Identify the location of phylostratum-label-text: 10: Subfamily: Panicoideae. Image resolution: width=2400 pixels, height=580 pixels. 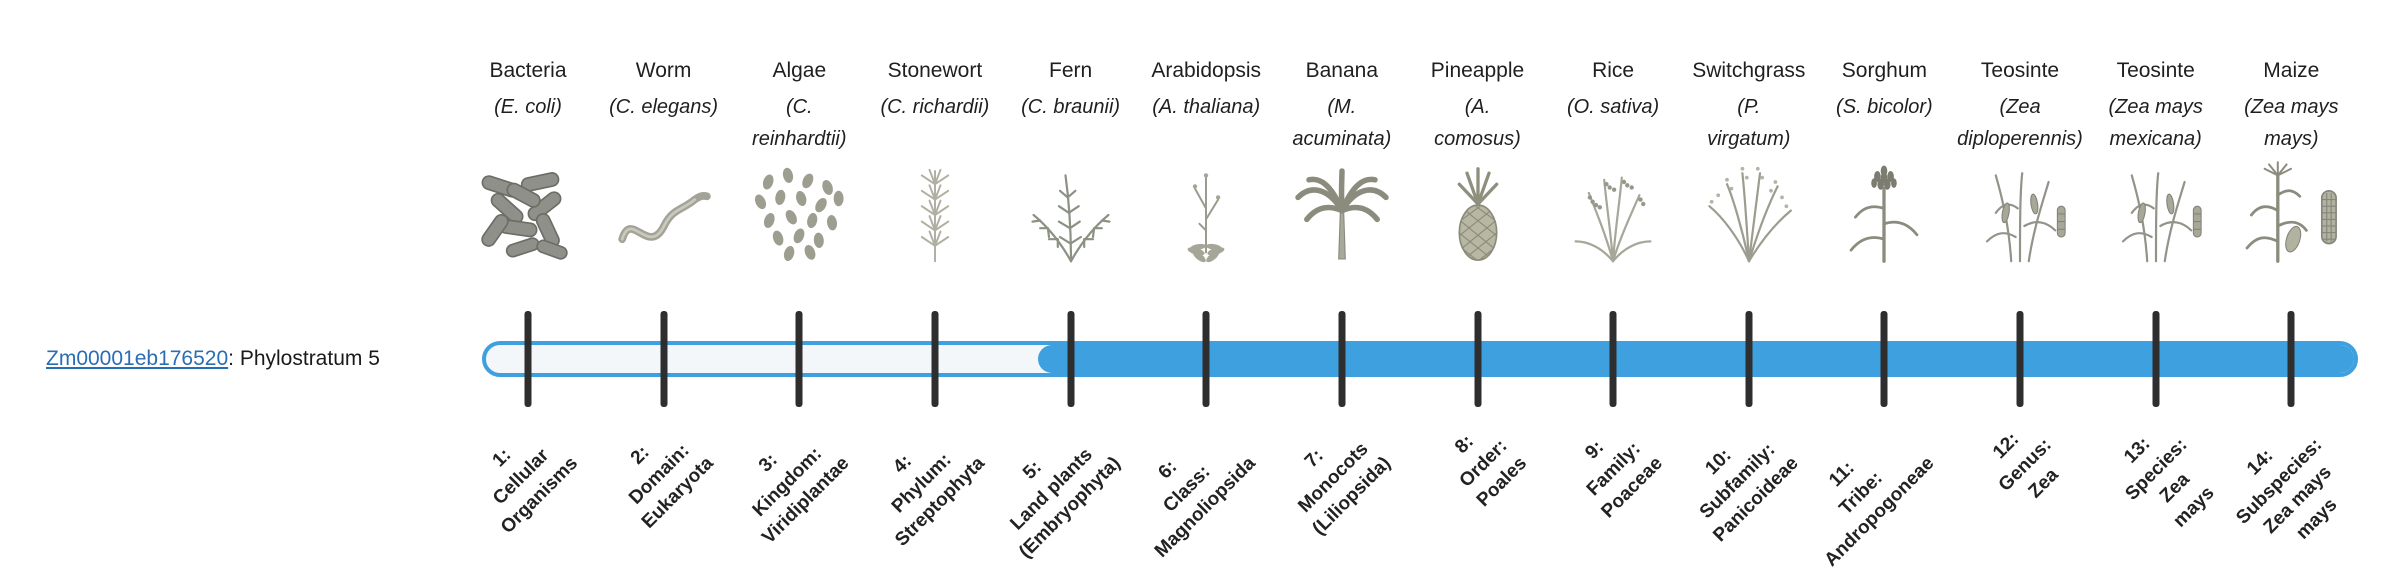
(1737, 481).